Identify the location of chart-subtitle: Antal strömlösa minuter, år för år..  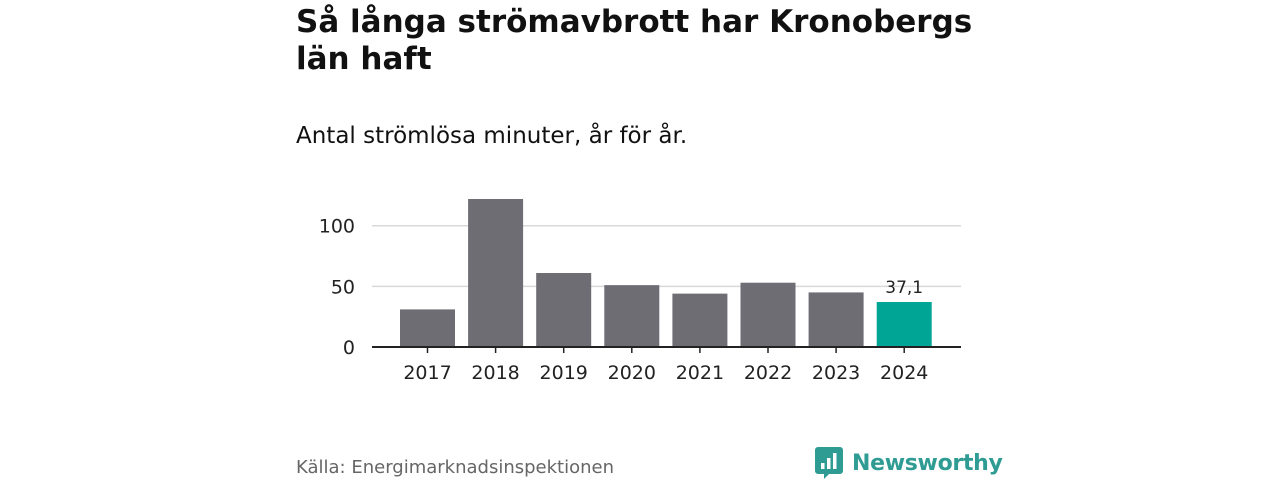
(492, 136).